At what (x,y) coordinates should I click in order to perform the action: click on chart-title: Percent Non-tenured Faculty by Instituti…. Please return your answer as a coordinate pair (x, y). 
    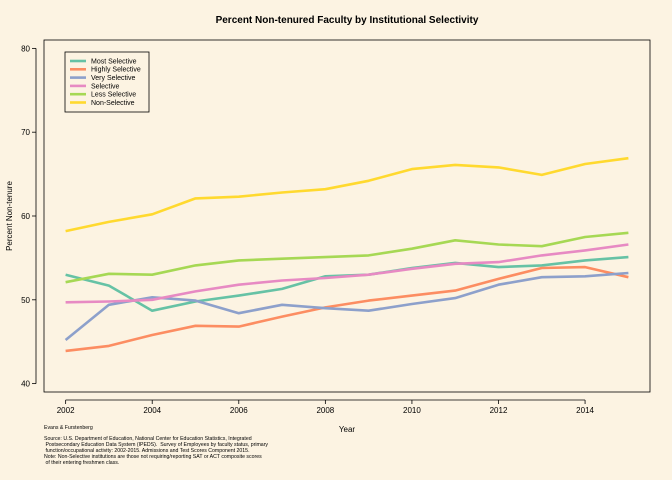
    Looking at the image, I should click on (347, 20).